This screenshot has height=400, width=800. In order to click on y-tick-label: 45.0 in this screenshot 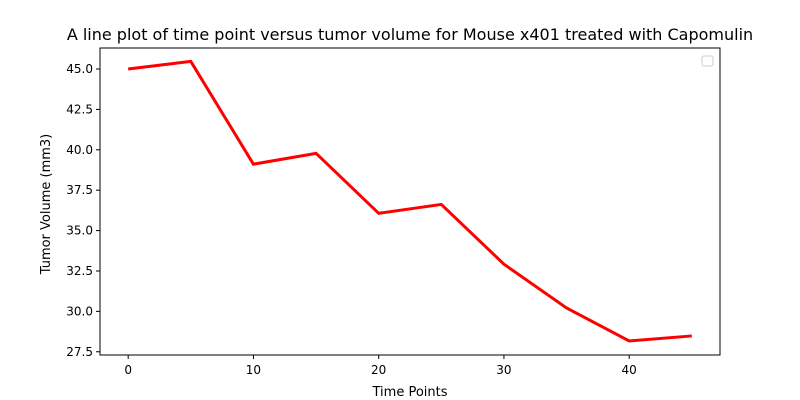, I will do `click(79, 69)`.